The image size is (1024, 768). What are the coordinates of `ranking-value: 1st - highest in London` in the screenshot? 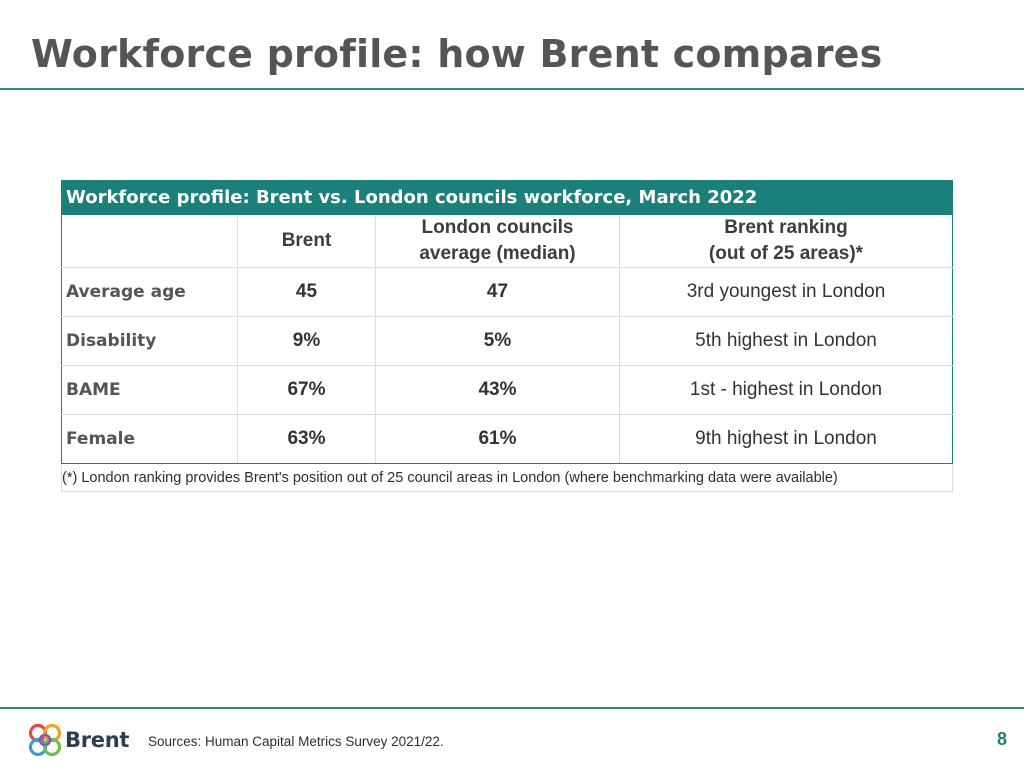 It's located at (786, 390).